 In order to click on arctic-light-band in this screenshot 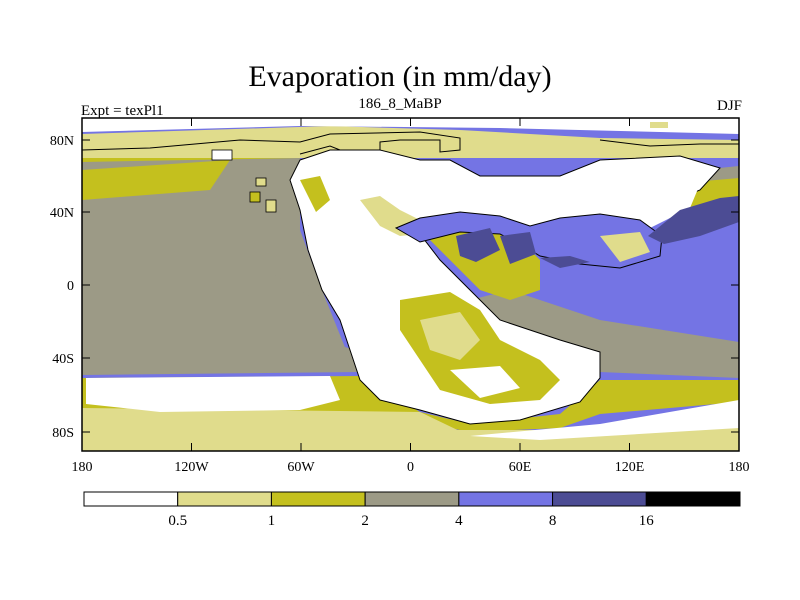, I will do `click(410, 142)`.